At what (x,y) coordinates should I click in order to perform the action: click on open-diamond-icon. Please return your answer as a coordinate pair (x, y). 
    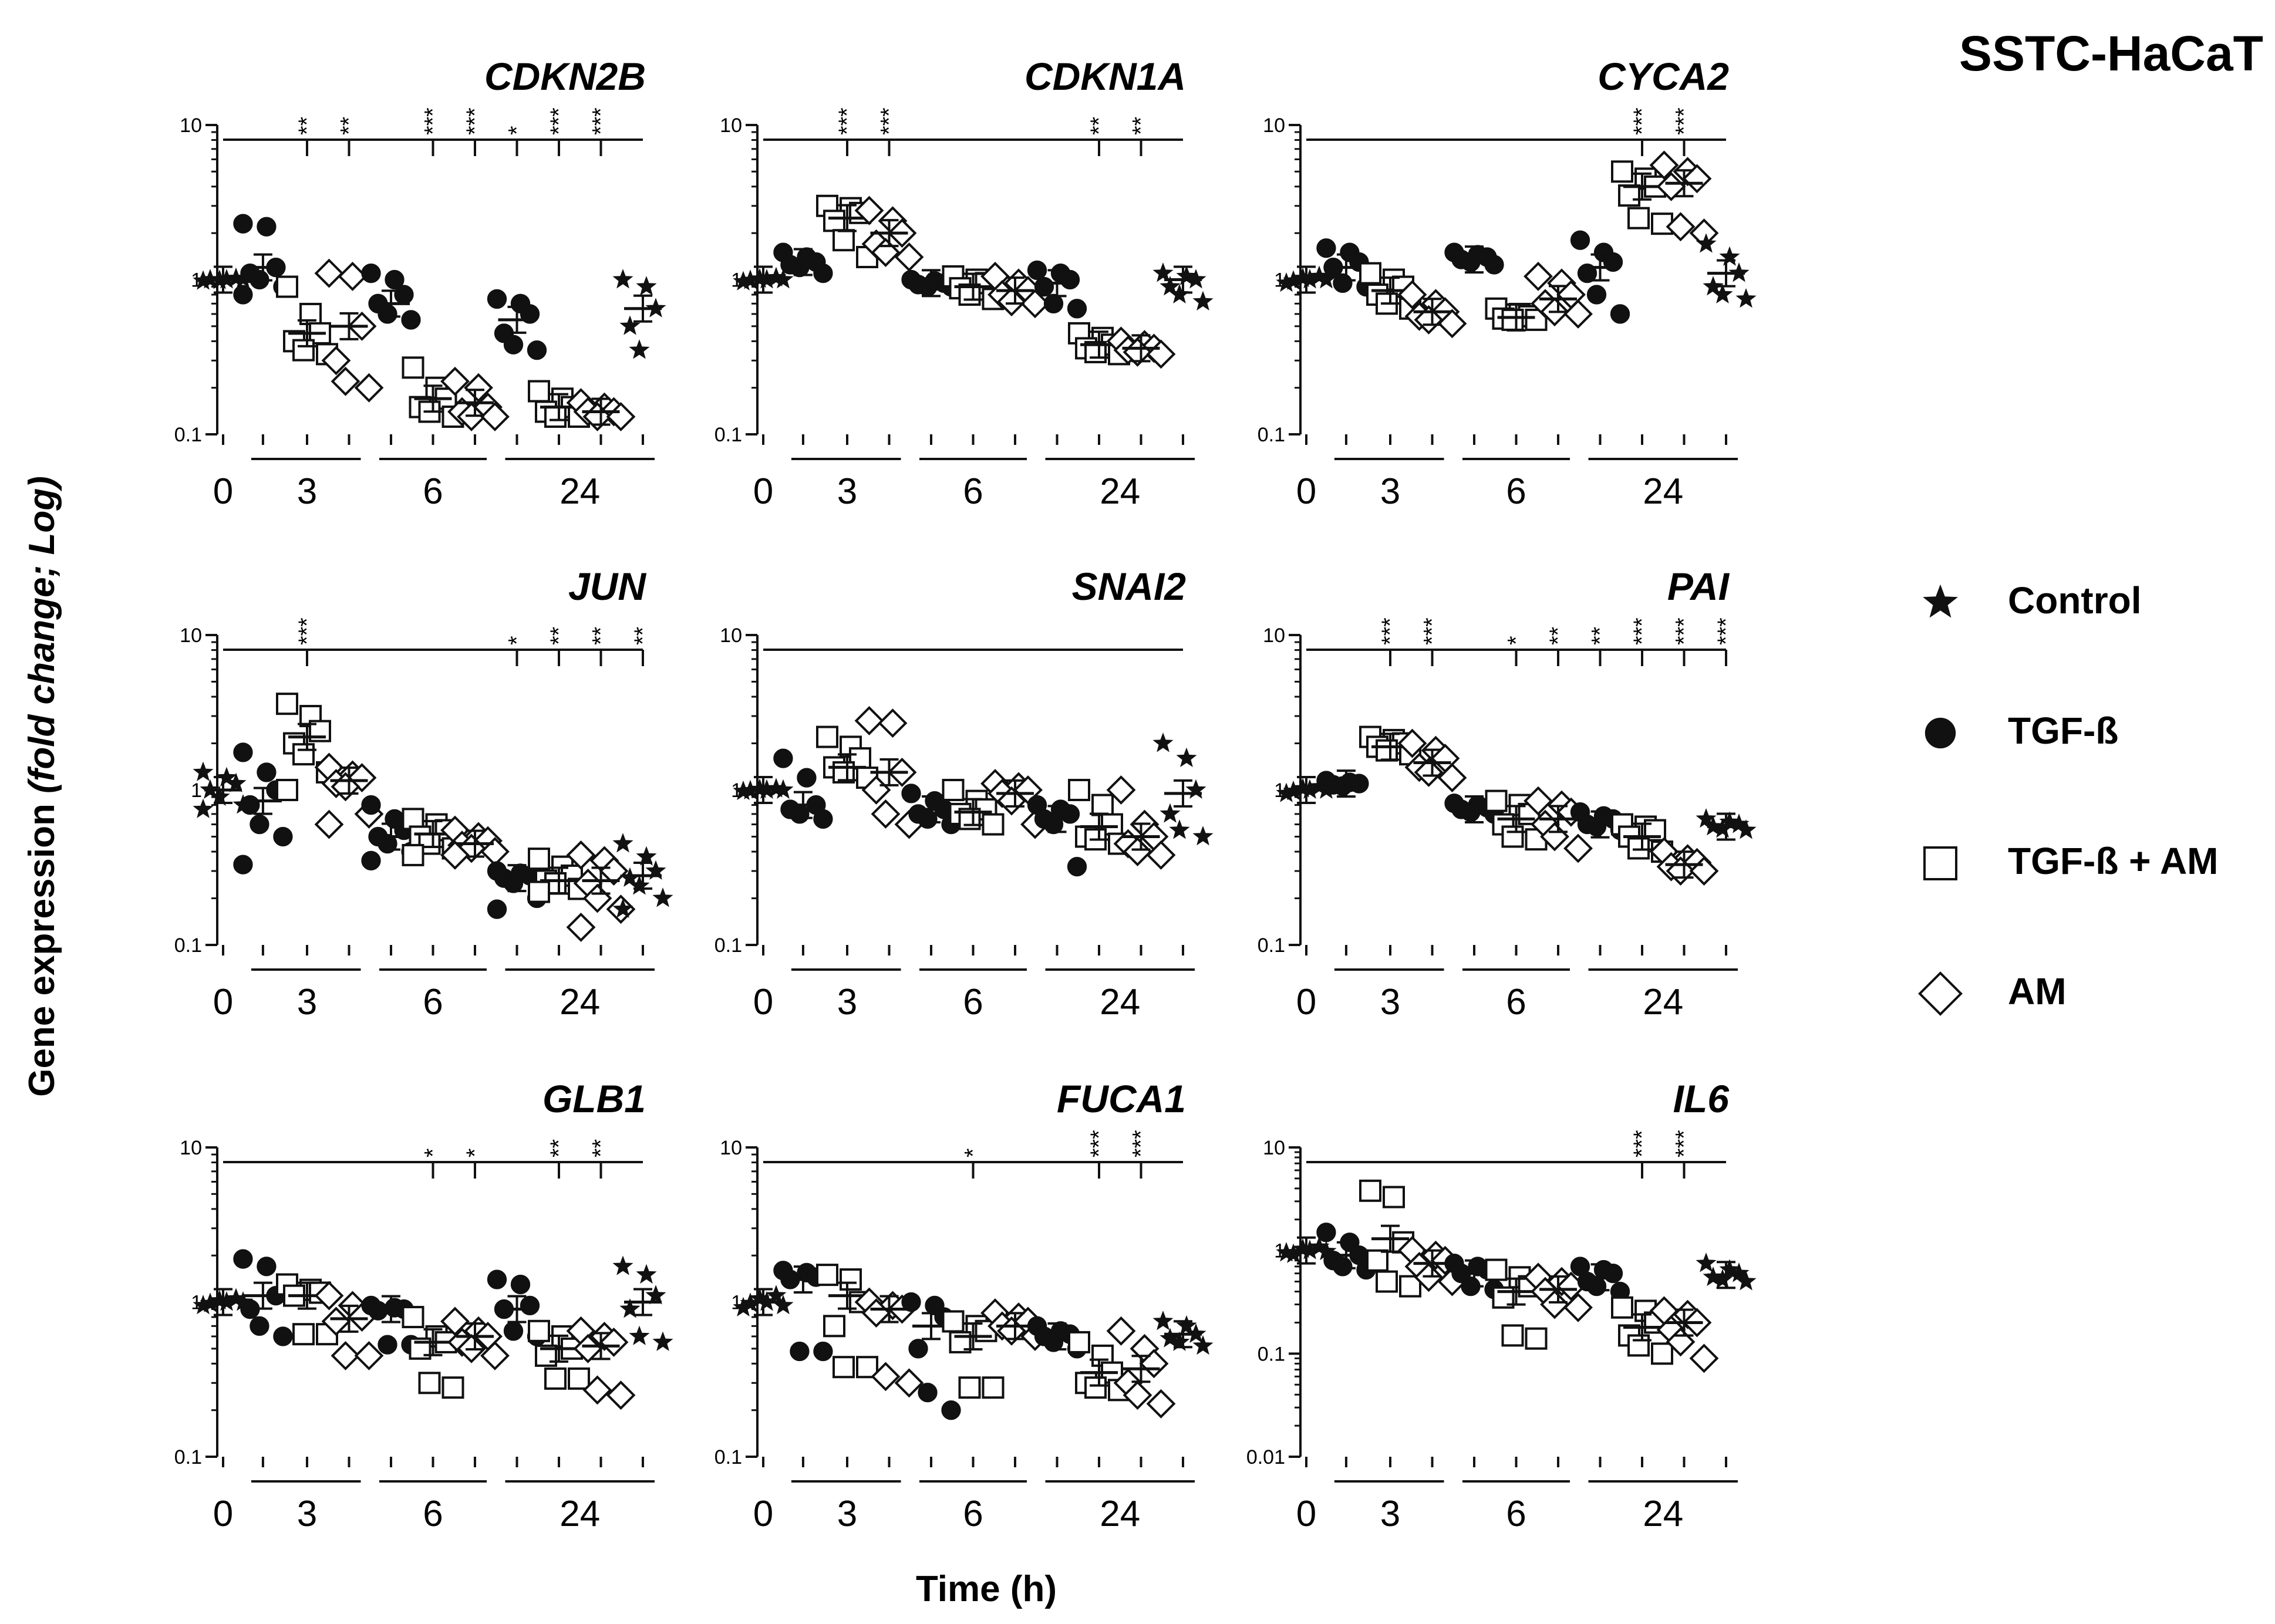
    Looking at the image, I should click on (1940, 993).